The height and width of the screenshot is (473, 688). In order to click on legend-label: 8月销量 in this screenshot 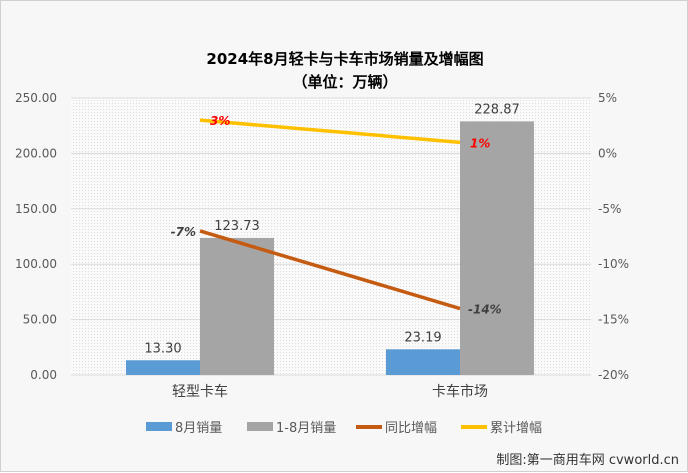, I will do `click(198, 428)`.